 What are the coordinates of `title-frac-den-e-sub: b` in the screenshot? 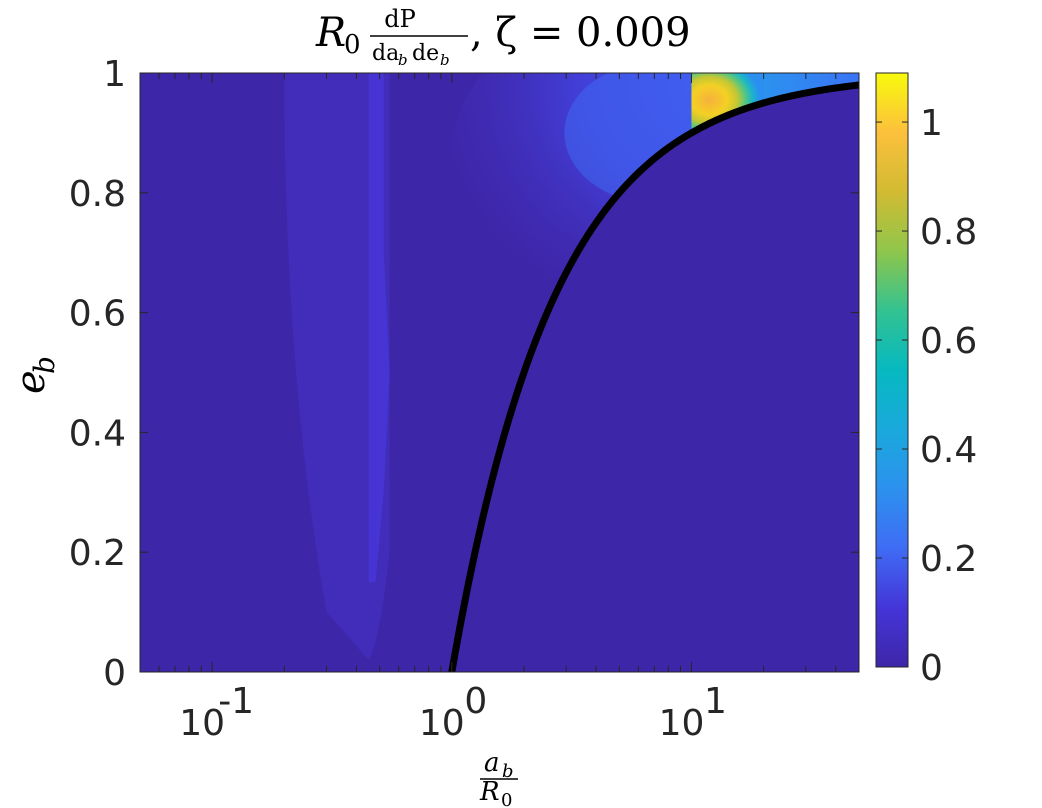 It's located at (445, 60).